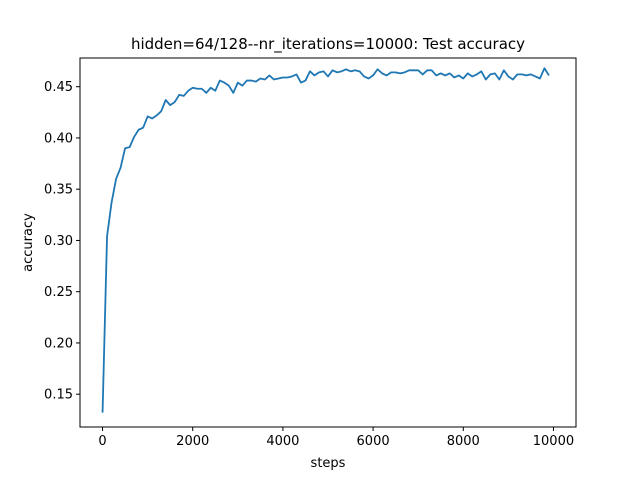 Image resolution: width=640 pixels, height=480 pixels. I want to click on y-tick-label: 0.30, so click(58, 241).